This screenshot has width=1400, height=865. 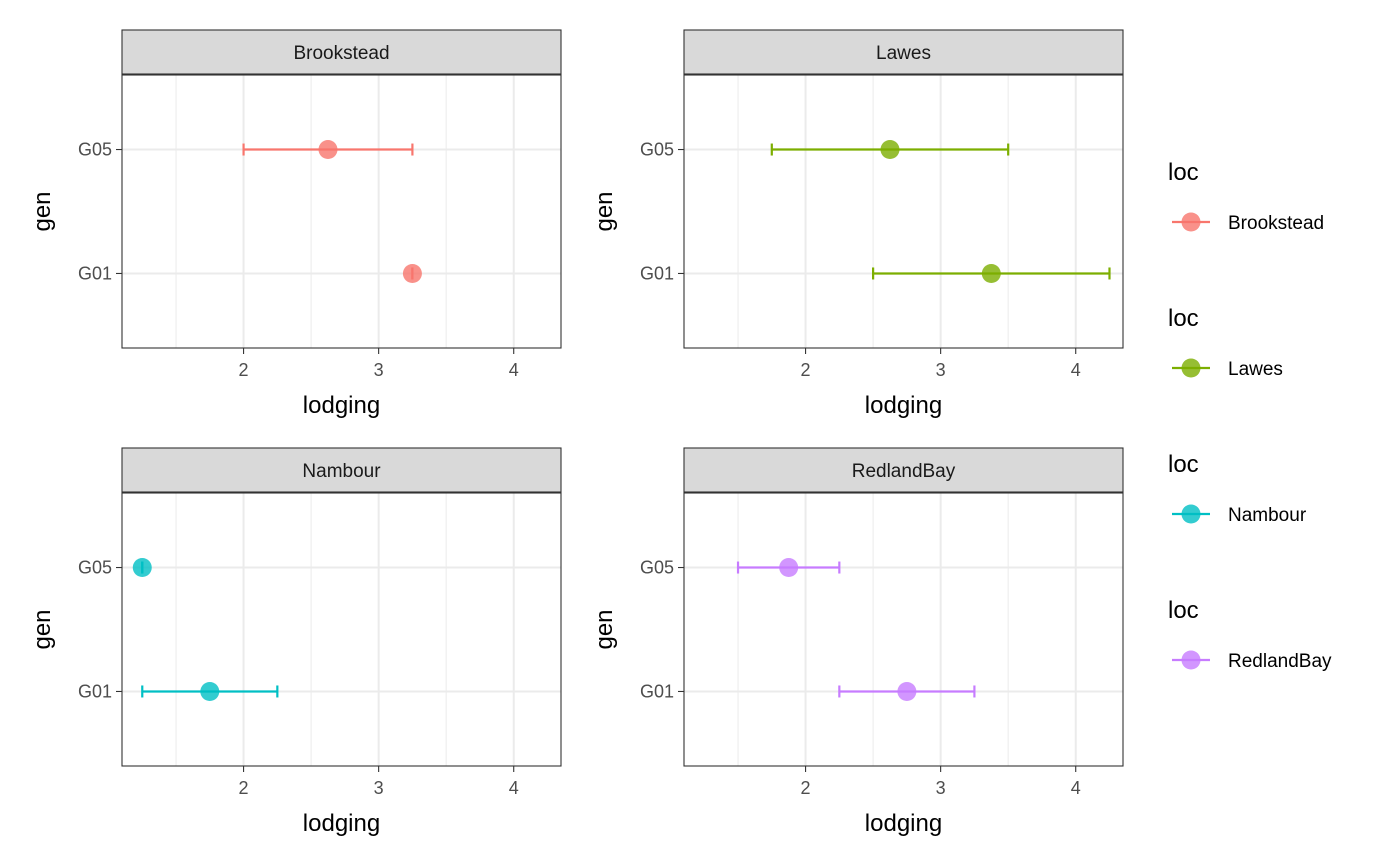 I want to click on legend-label: Brookstead, so click(x=1276, y=223).